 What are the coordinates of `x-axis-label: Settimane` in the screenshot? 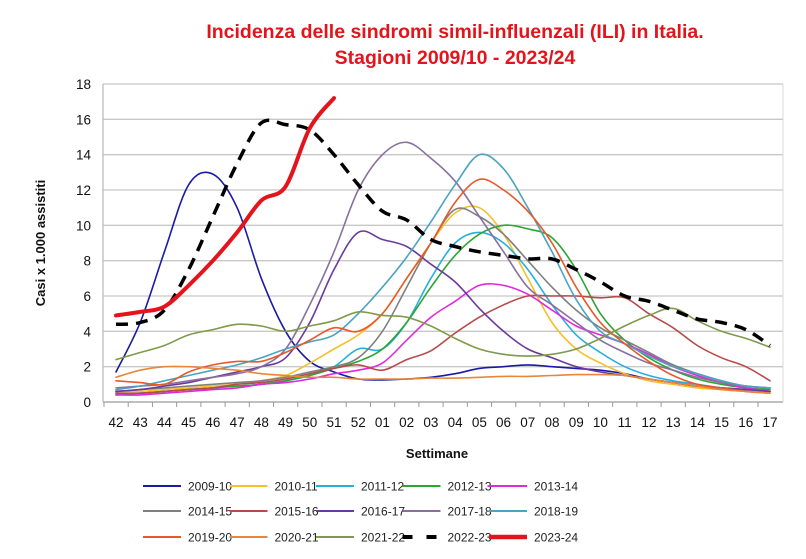 It's located at (437, 453).